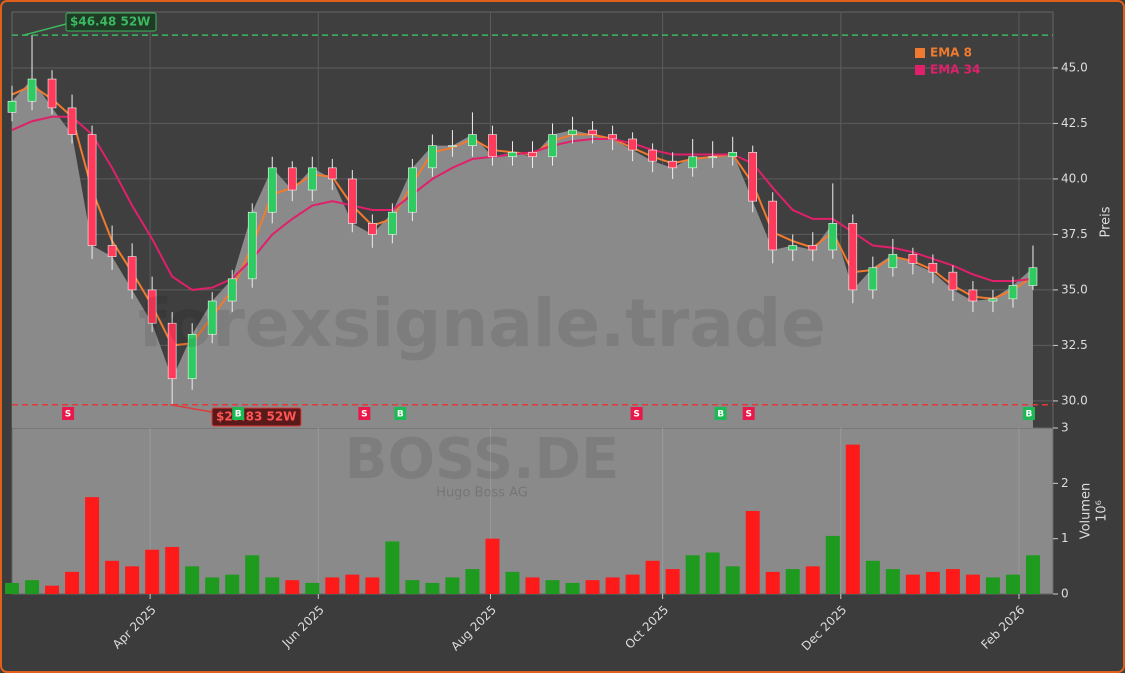  What do you see at coordinates (482, 459) in the screenshot?
I see `ticker: BOSS.DE` at bounding box center [482, 459].